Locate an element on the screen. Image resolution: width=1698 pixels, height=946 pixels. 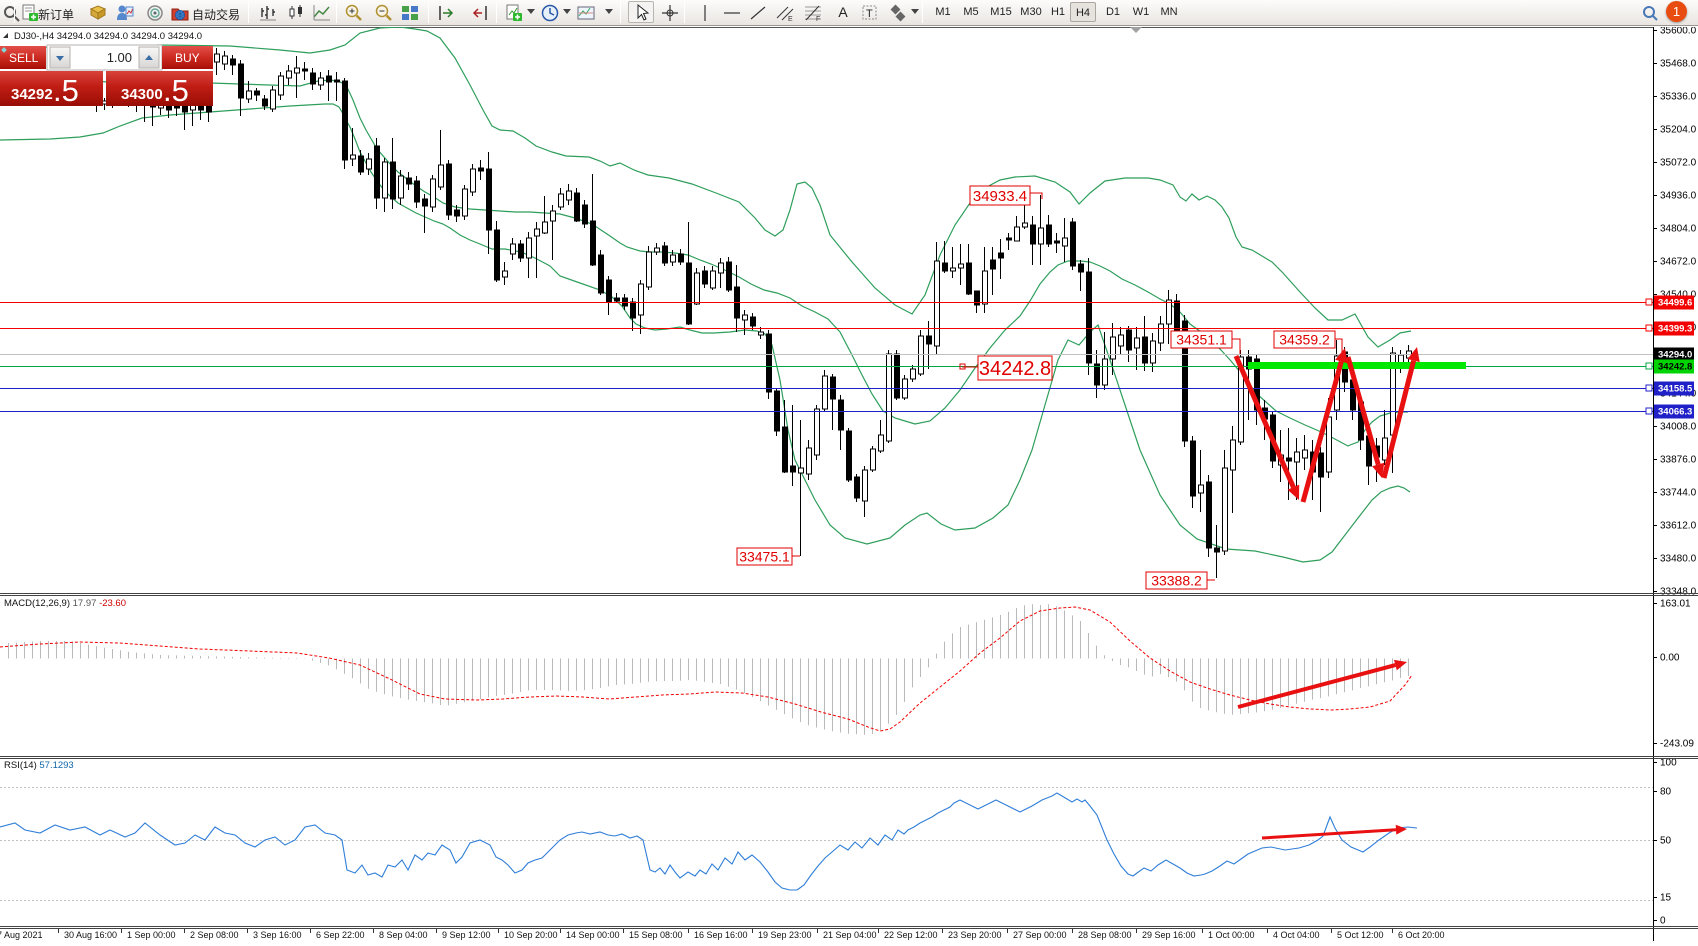
svg-text: 35204.0 is located at coordinates (1678, 130).